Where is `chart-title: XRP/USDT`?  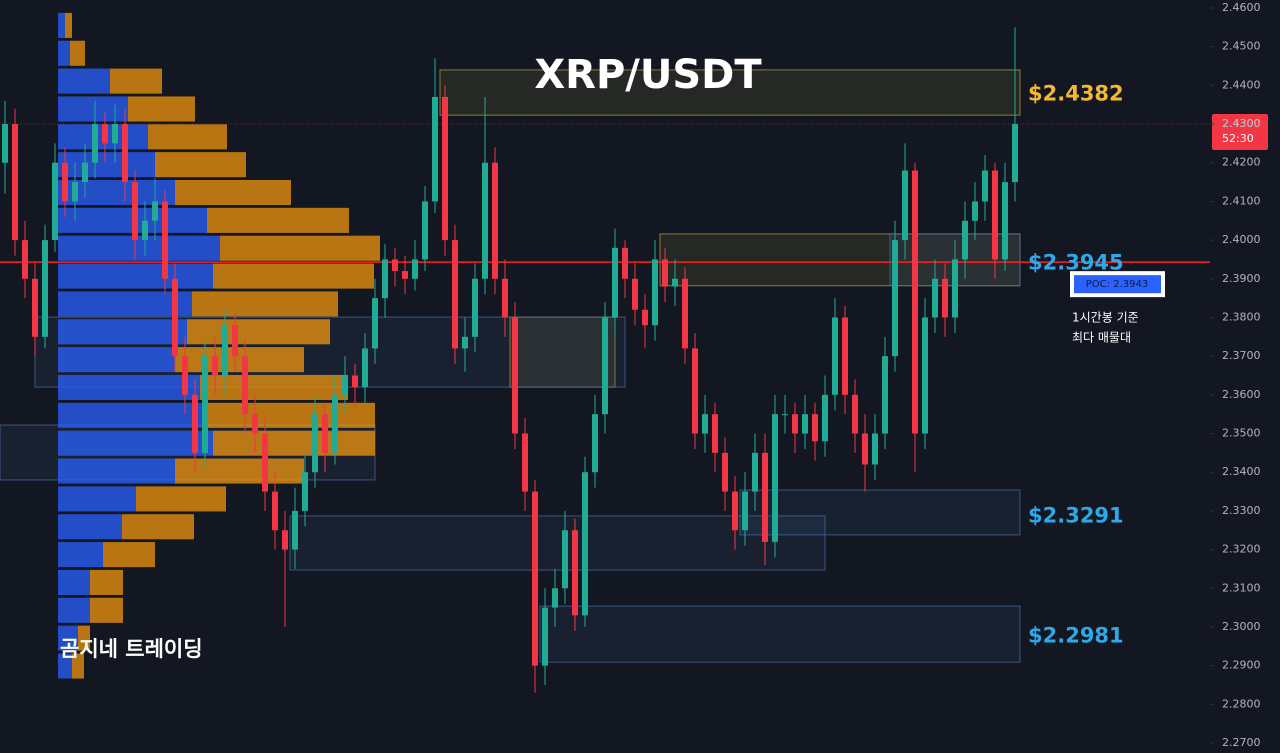 chart-title: XRP/USDT is located at coordinates (648, 75).